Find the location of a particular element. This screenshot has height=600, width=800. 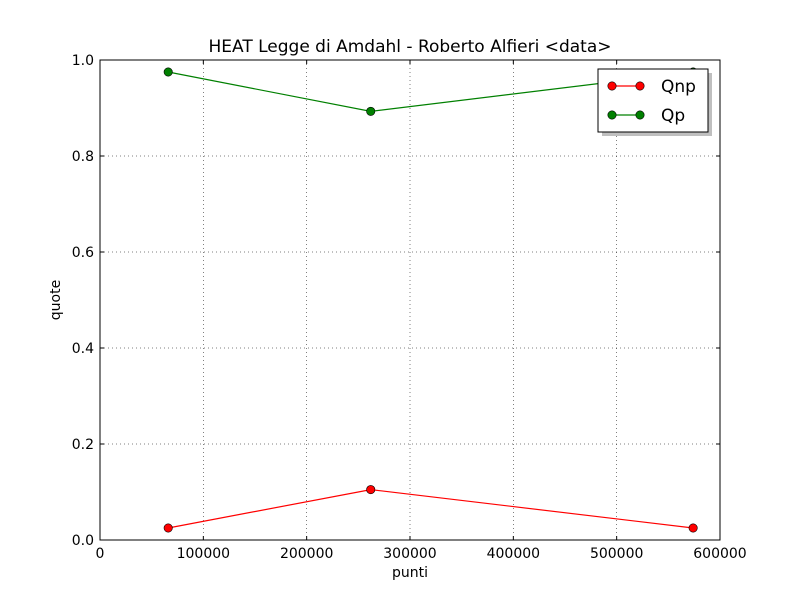

y-tick-label: 0.8 is located at coordinates (83, 157).